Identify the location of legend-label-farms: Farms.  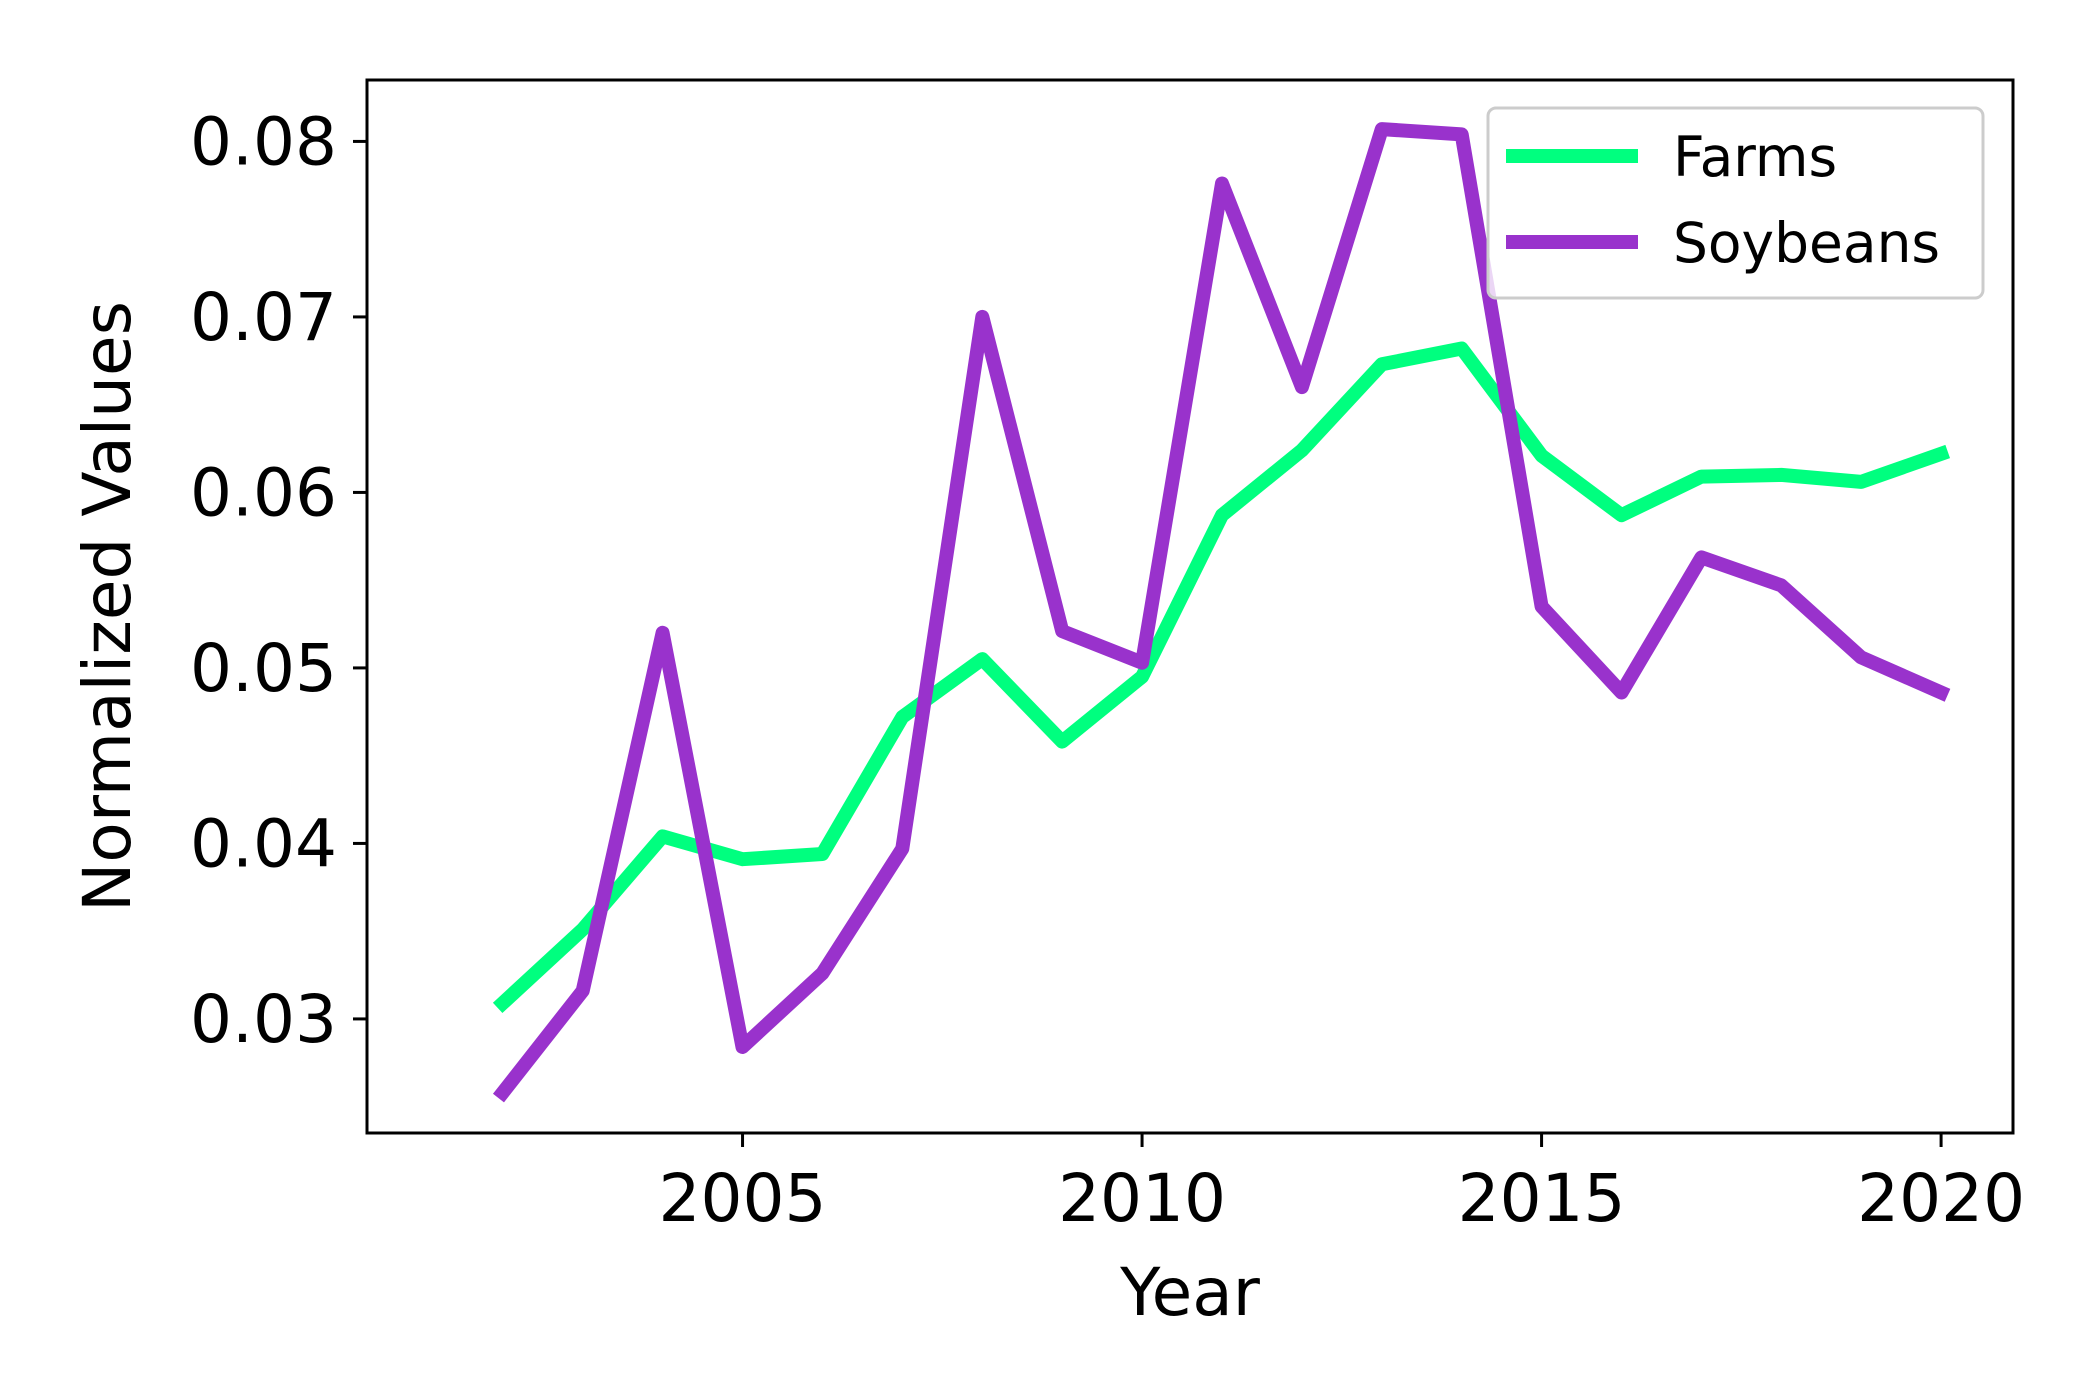
(1755, 157).